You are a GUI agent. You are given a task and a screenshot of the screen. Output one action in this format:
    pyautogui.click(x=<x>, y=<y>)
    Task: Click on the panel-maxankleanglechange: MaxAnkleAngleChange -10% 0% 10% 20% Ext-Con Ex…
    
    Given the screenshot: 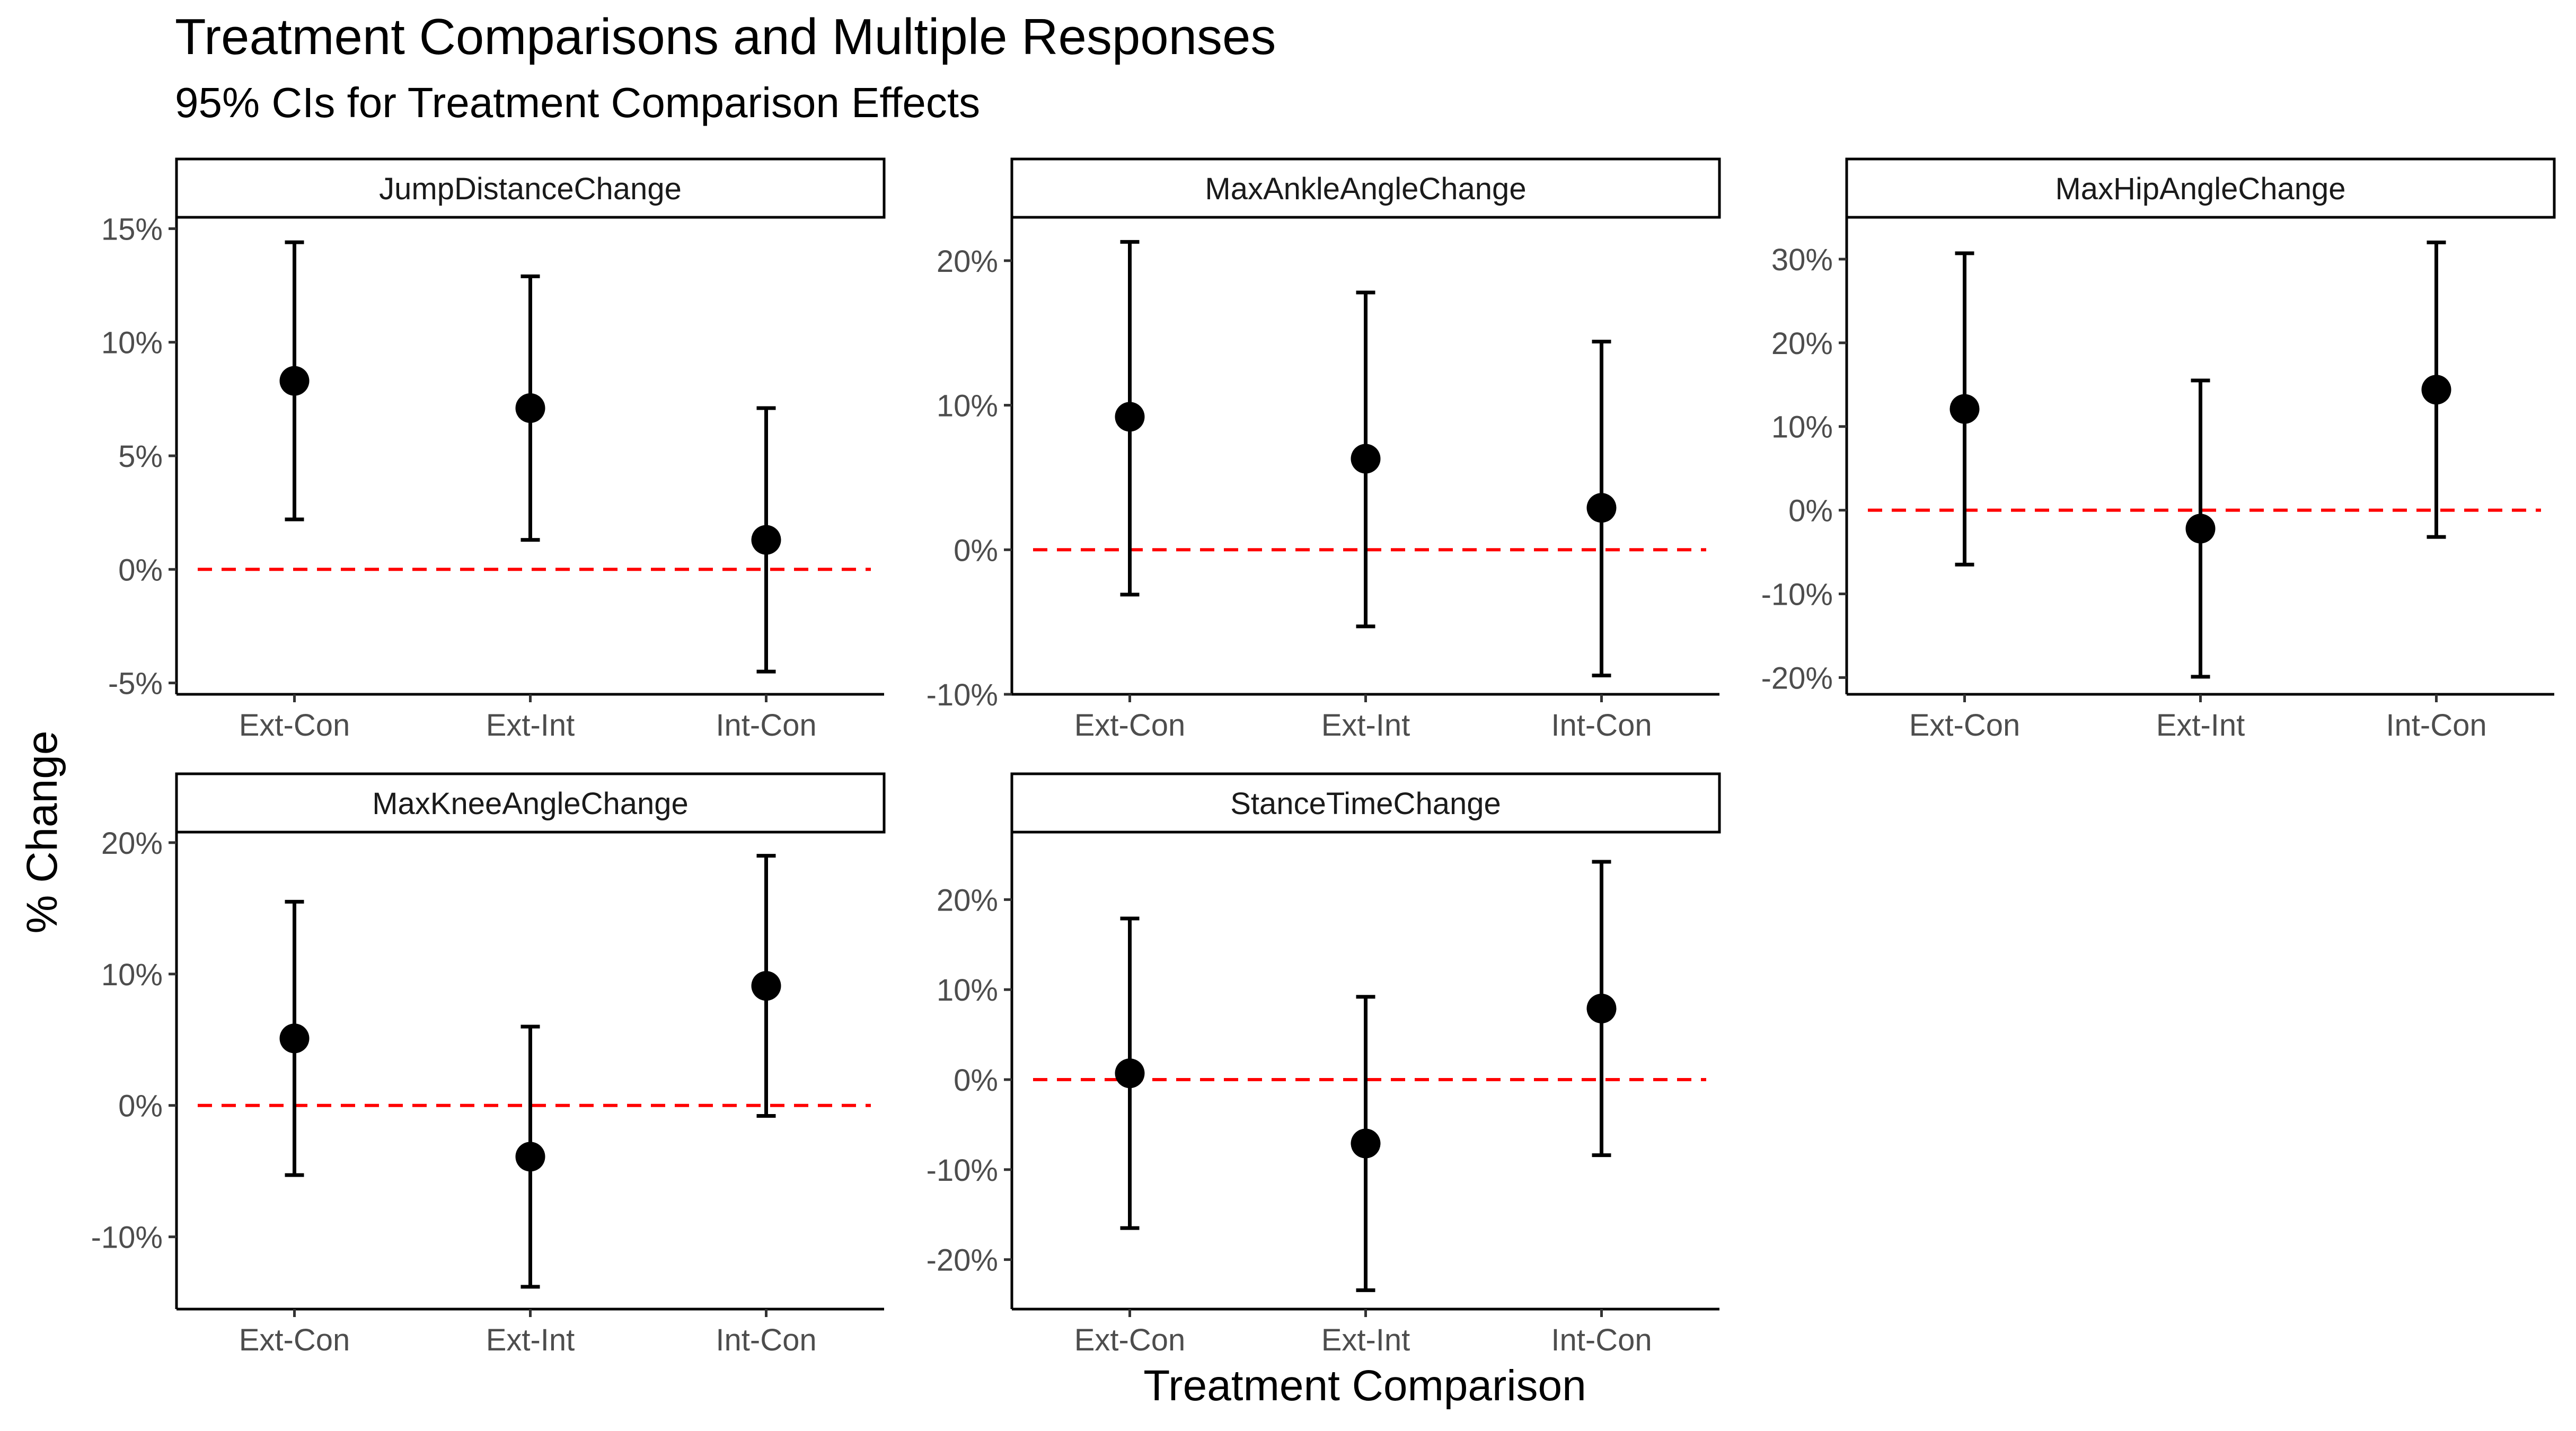 What is the action you would take?
    pyautogui.click(x=1324, y=450)
    